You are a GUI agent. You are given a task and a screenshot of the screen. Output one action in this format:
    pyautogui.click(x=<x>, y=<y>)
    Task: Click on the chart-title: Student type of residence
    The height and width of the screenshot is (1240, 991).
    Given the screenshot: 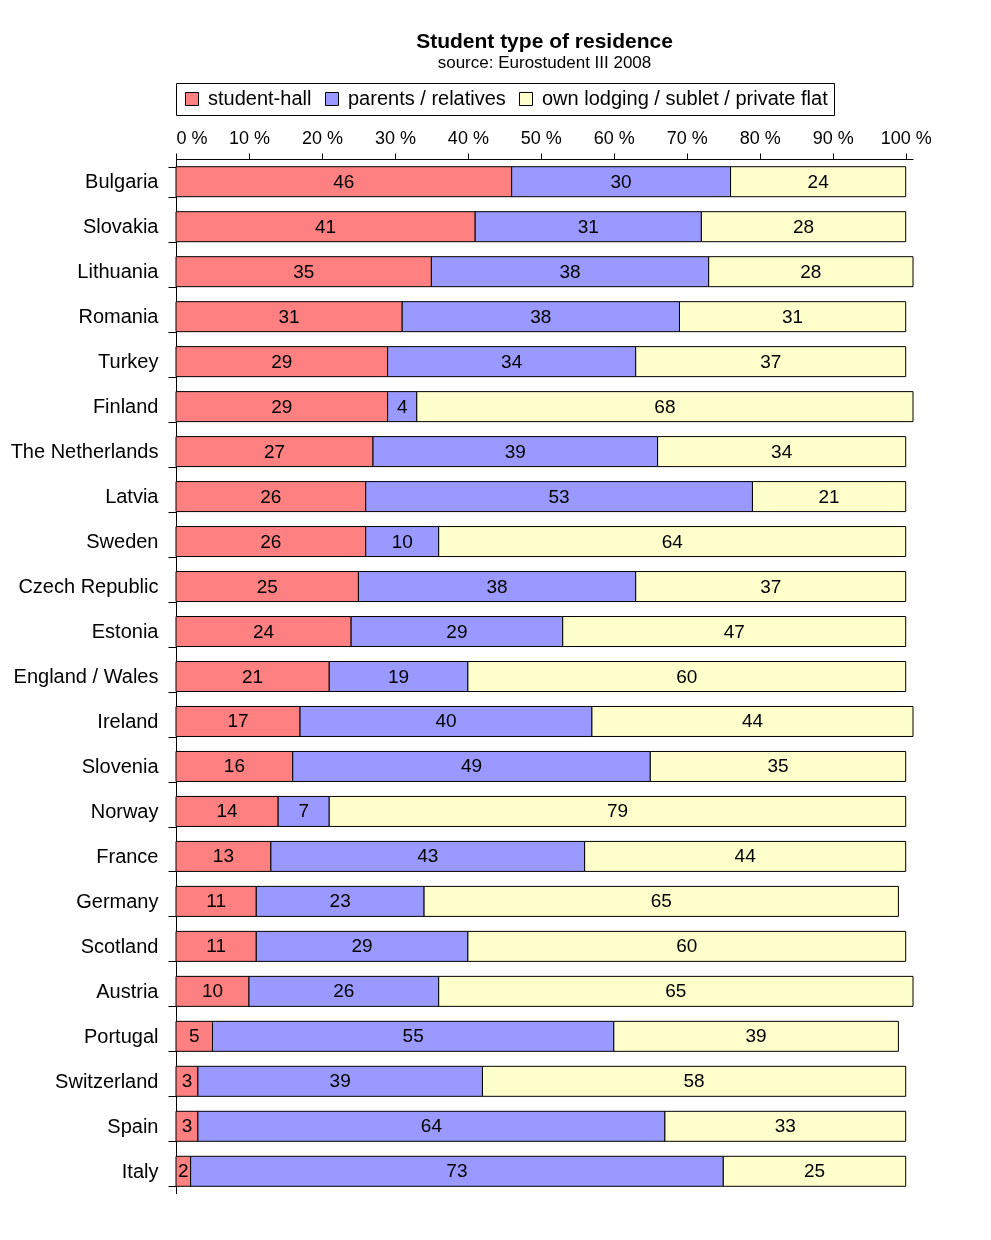 What is the action you would take?
    pyautogui.click(x=544, y=40)
    